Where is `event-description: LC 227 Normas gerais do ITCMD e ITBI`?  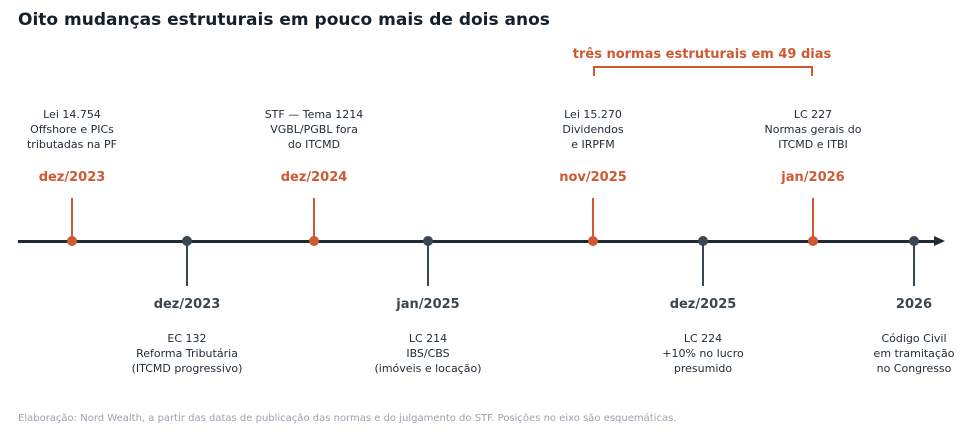
event-description: LC 227 Normas gerais do ITCMD e ITBI is located at coordinates (813, 129).